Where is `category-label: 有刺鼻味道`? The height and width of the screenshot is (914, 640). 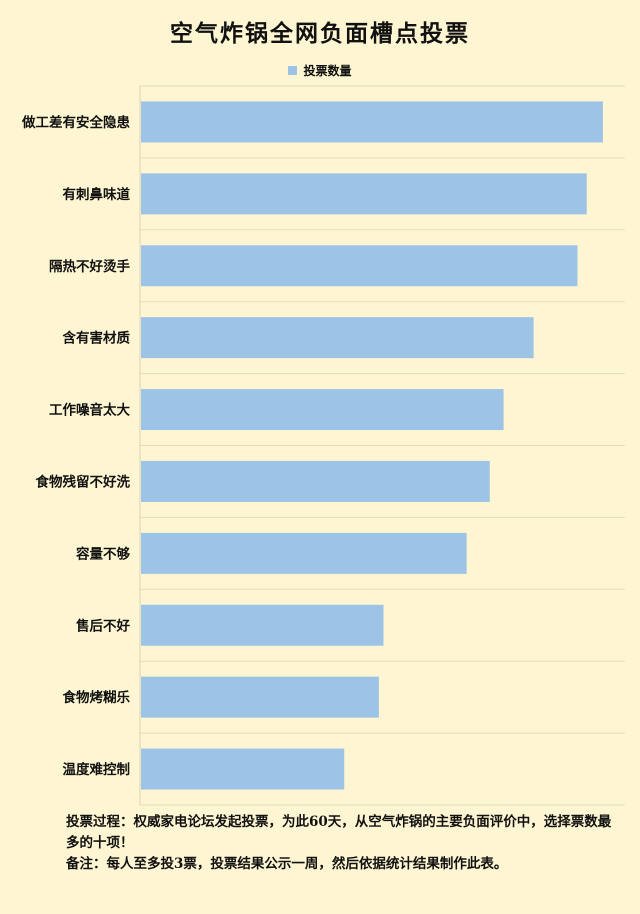
category-label: 有刺鼻味道 is located at coordinates (97, 194).